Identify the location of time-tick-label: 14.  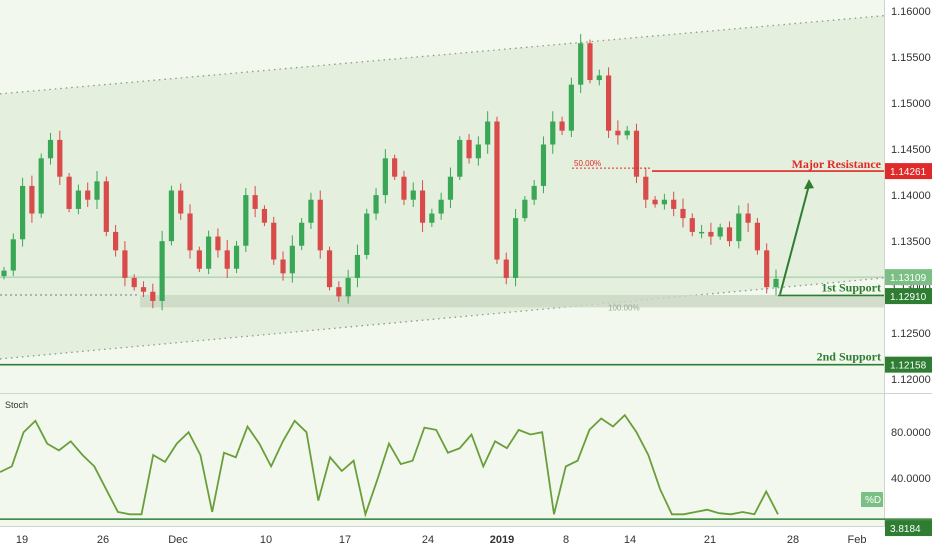
(630, 540).